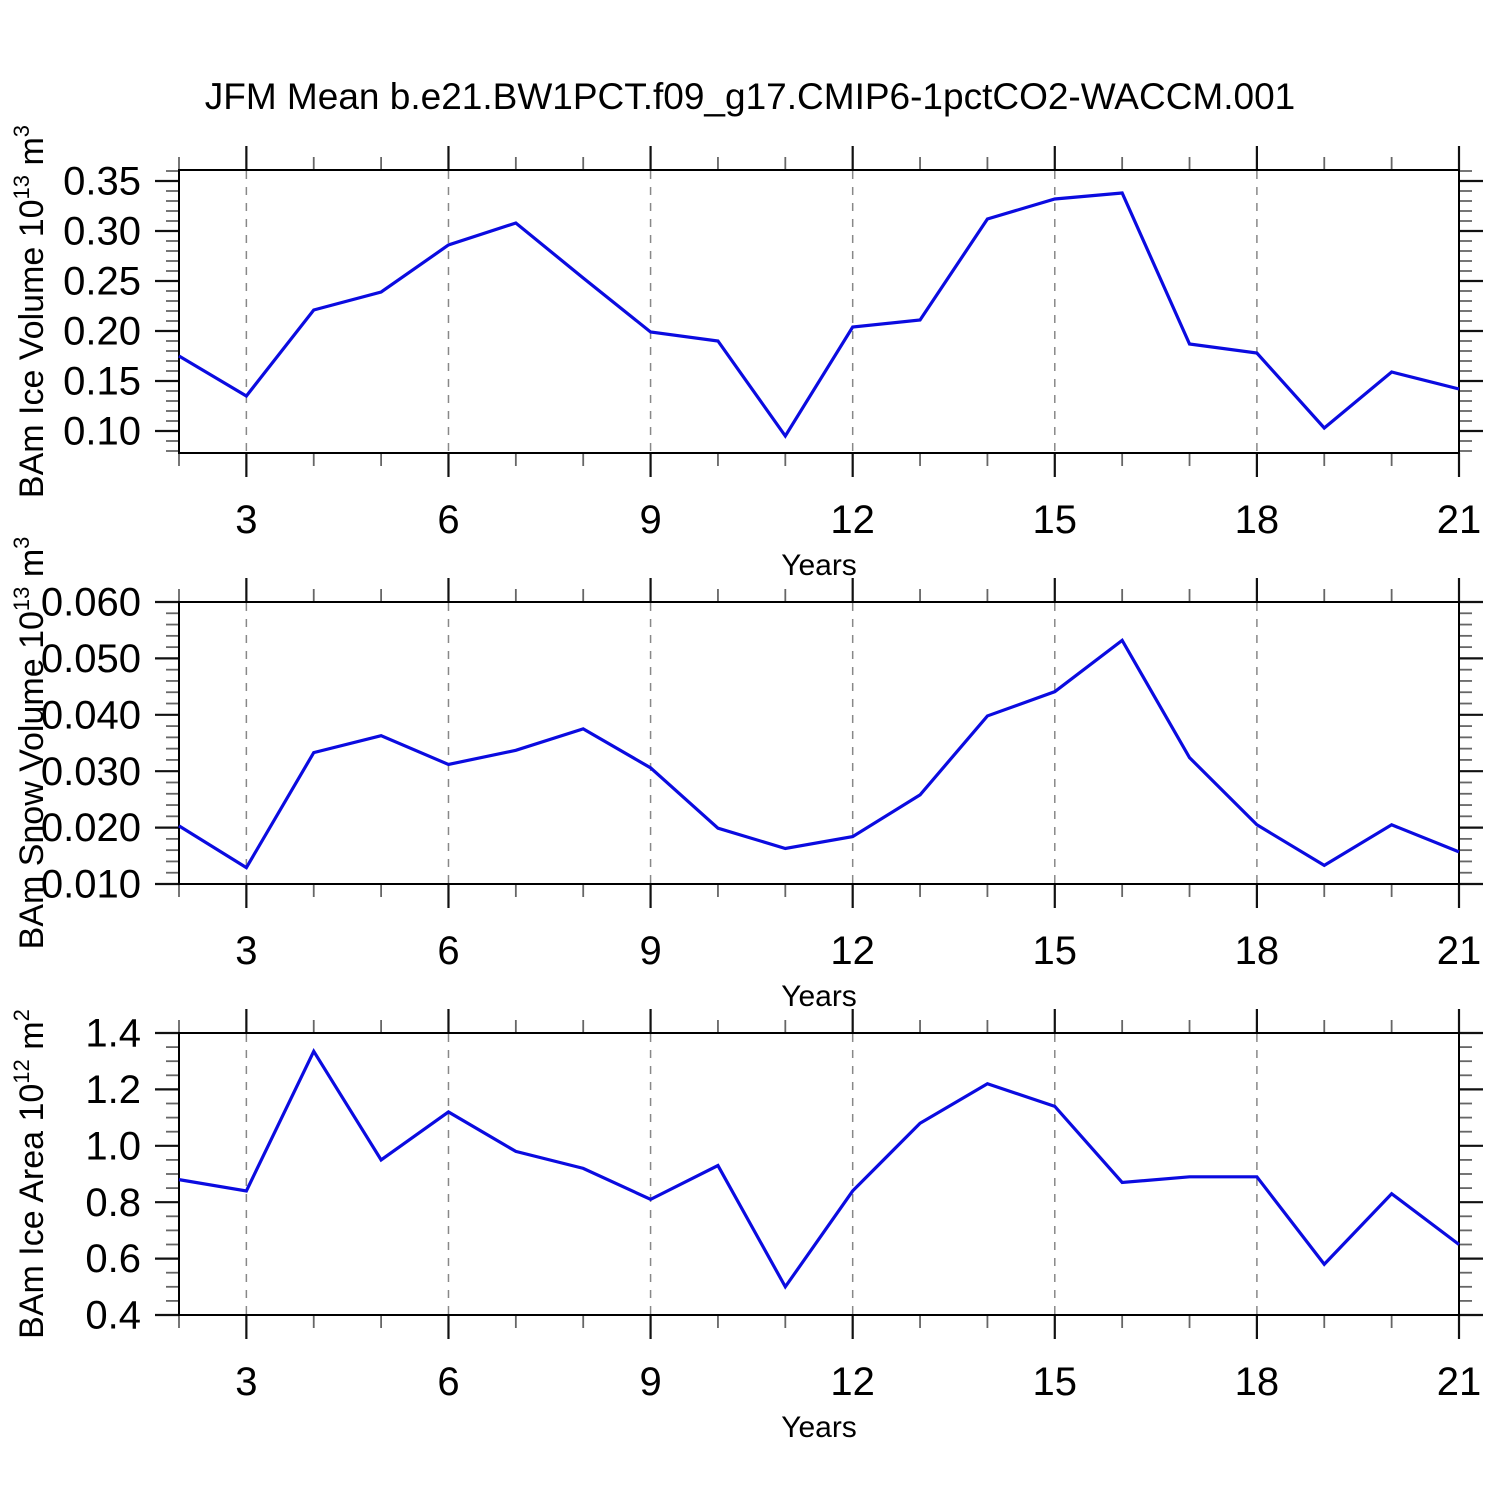 The width and height of the screenshot is (1500, 1500). Describe the element at coordinates (30, 1174) in the screenshot. I see `y-axis-label: BAm Ice Area 1012 m2` at that location.